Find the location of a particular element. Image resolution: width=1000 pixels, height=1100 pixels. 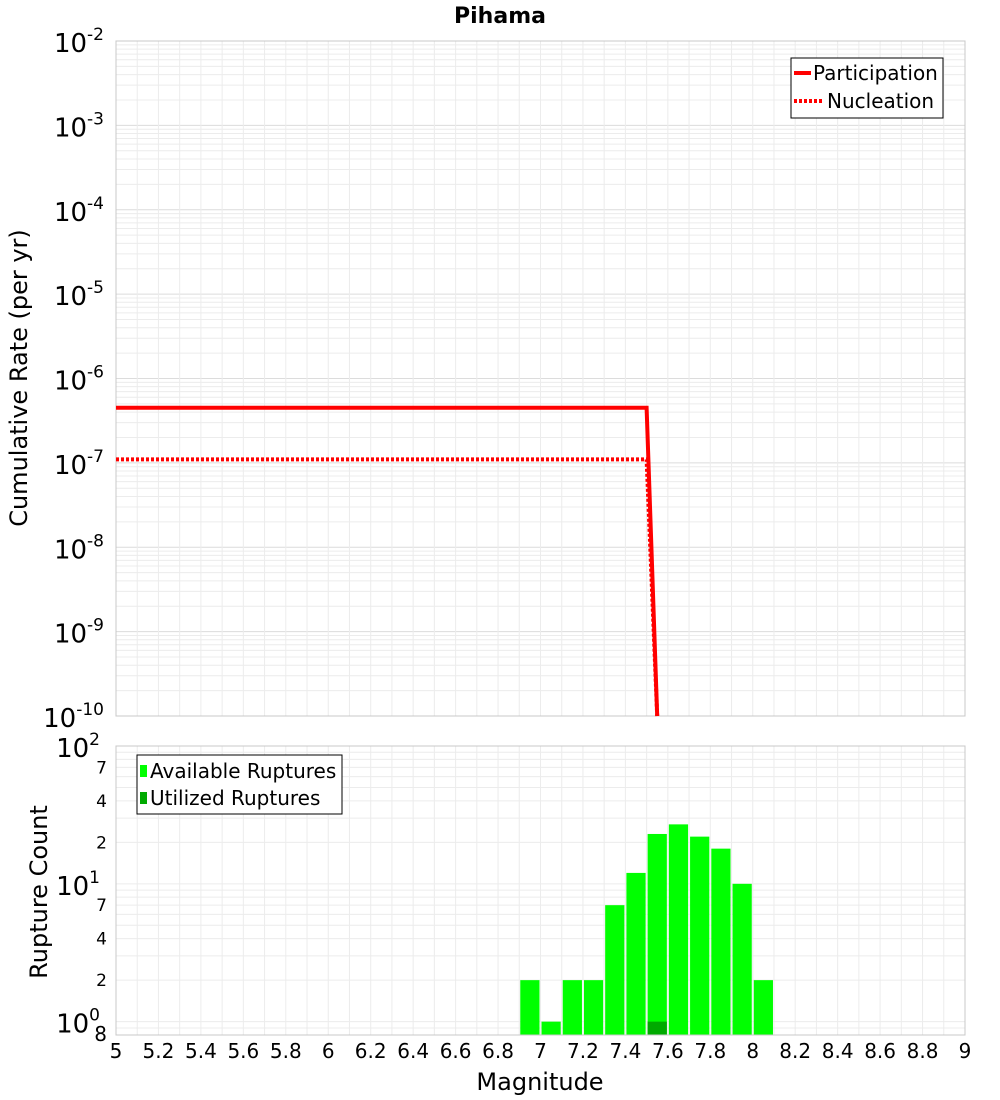

magnitude-x-tick-label: 7 is located at coordinates (540, 1051).